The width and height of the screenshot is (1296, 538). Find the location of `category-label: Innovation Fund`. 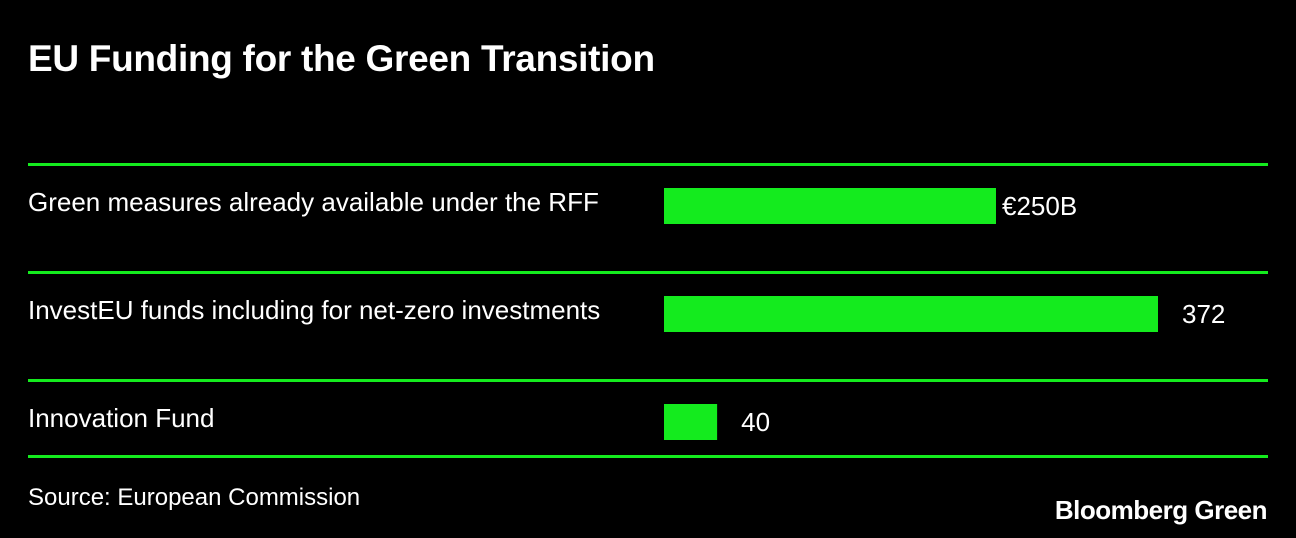

category-label: Innovation Fund is located at coordinates (121, 418).